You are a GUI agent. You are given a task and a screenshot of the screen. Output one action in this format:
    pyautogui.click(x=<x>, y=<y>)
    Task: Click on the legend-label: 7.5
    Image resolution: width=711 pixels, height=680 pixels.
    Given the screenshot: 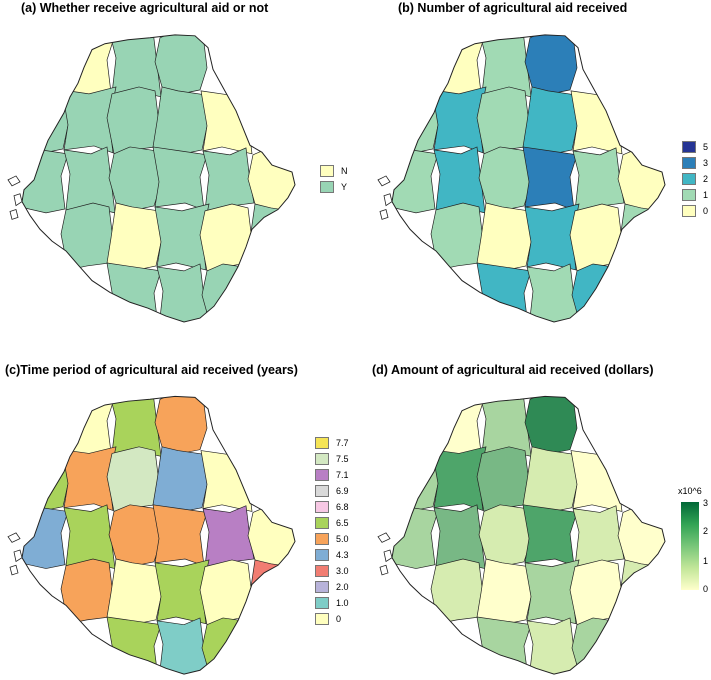 What is the action you would take?
    pyautogui.click(x=342, y=459)
    